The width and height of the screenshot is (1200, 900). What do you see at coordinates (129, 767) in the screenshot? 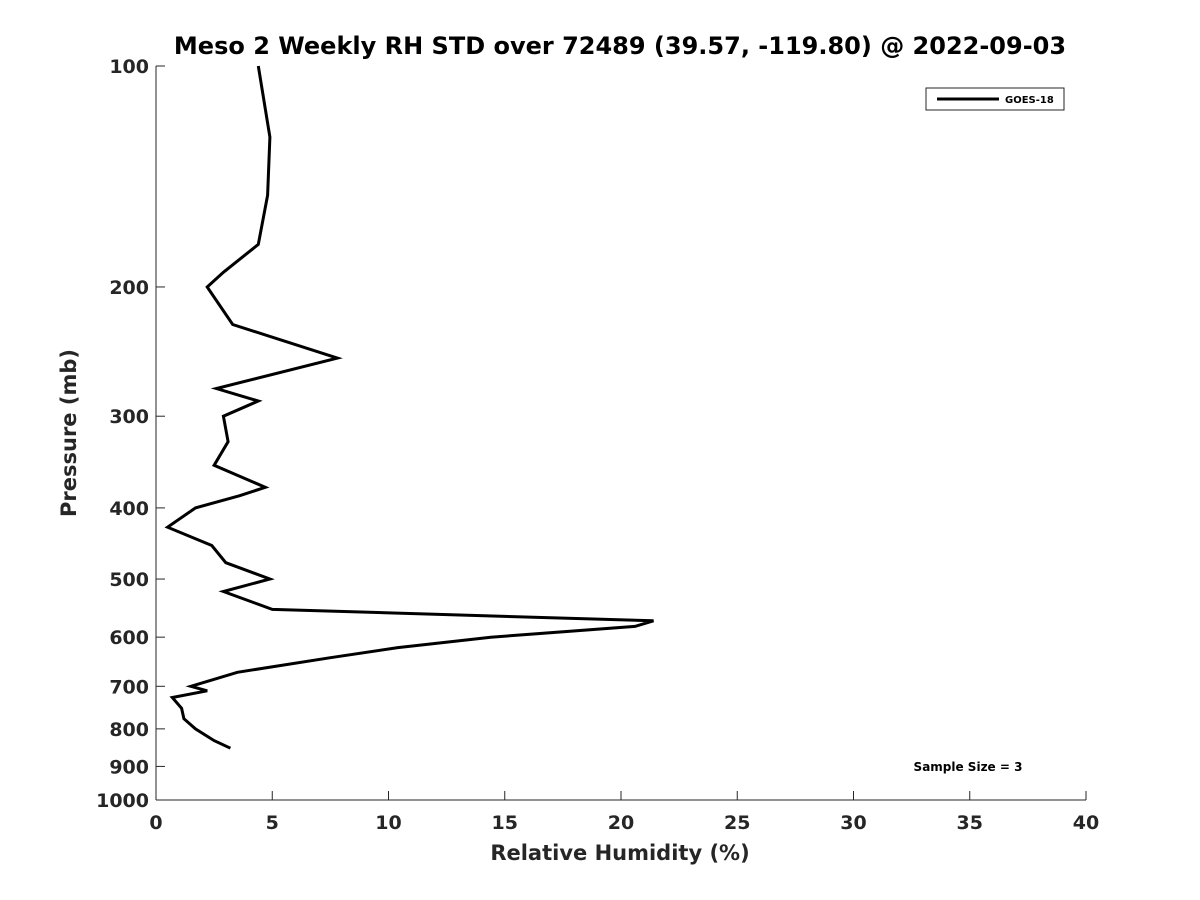
I see `y-tick-label: 900` at bounding box center [129, 767].